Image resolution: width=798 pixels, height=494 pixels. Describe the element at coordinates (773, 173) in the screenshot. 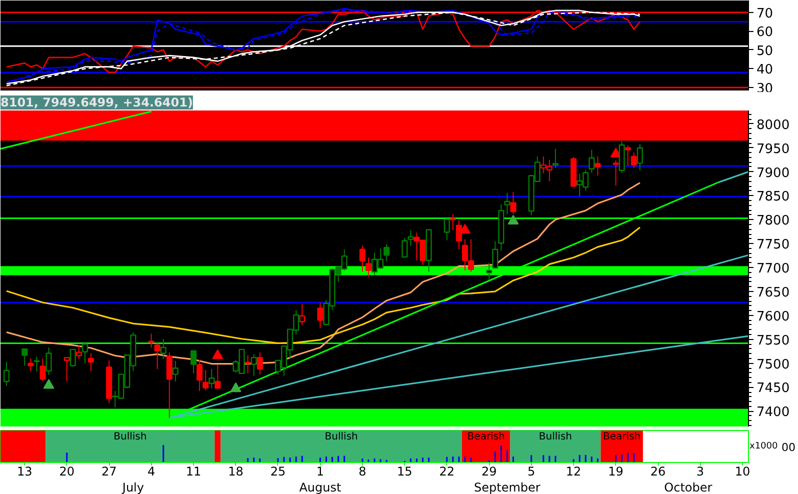

I see `y-tick-label: 7900` at that location.